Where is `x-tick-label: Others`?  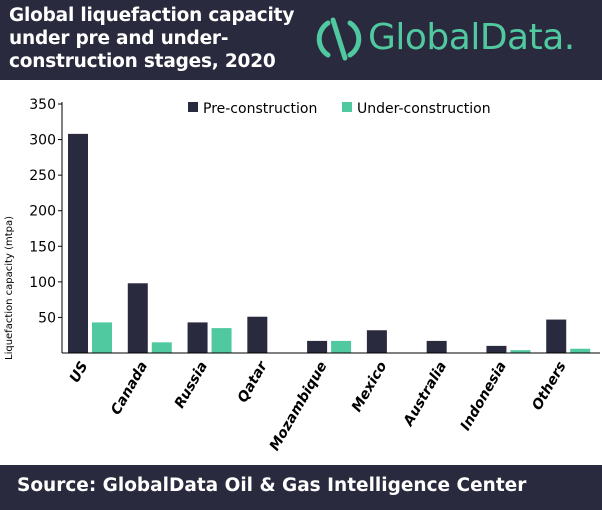 x-tick-label: Others is located at coordinates (549, 386).